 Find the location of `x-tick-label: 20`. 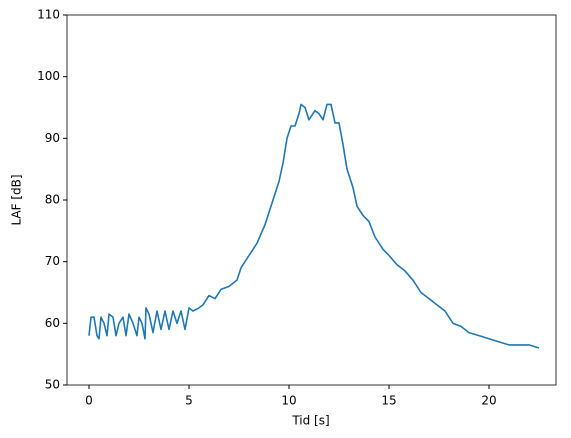

x-tick-label: 20 is located at coordinates (488, 401).